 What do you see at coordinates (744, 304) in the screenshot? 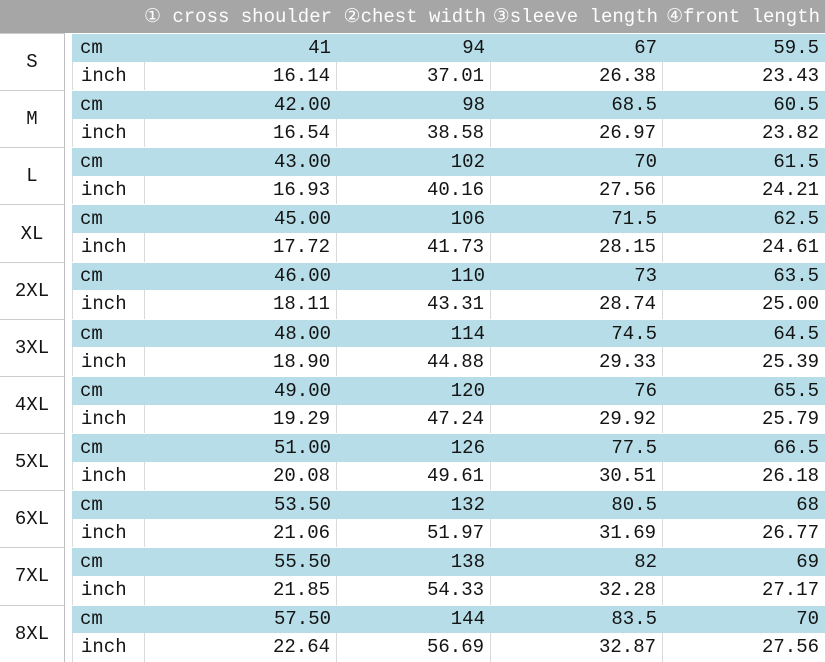
I see `inch-value-front-length: 25.00` at bounding box center [744, 304].